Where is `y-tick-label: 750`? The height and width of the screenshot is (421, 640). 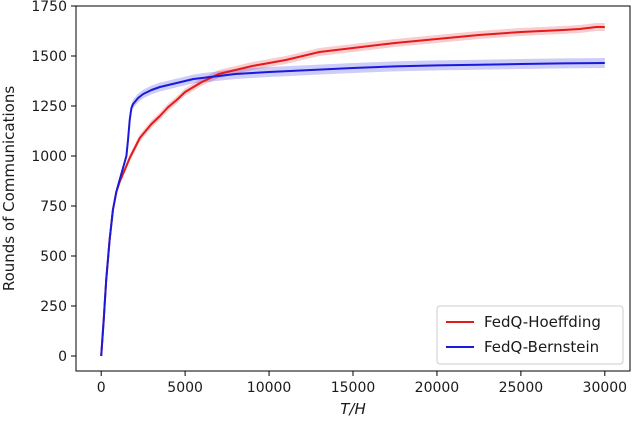 y-tick-label: 750 is located at coordinates (53, 207).